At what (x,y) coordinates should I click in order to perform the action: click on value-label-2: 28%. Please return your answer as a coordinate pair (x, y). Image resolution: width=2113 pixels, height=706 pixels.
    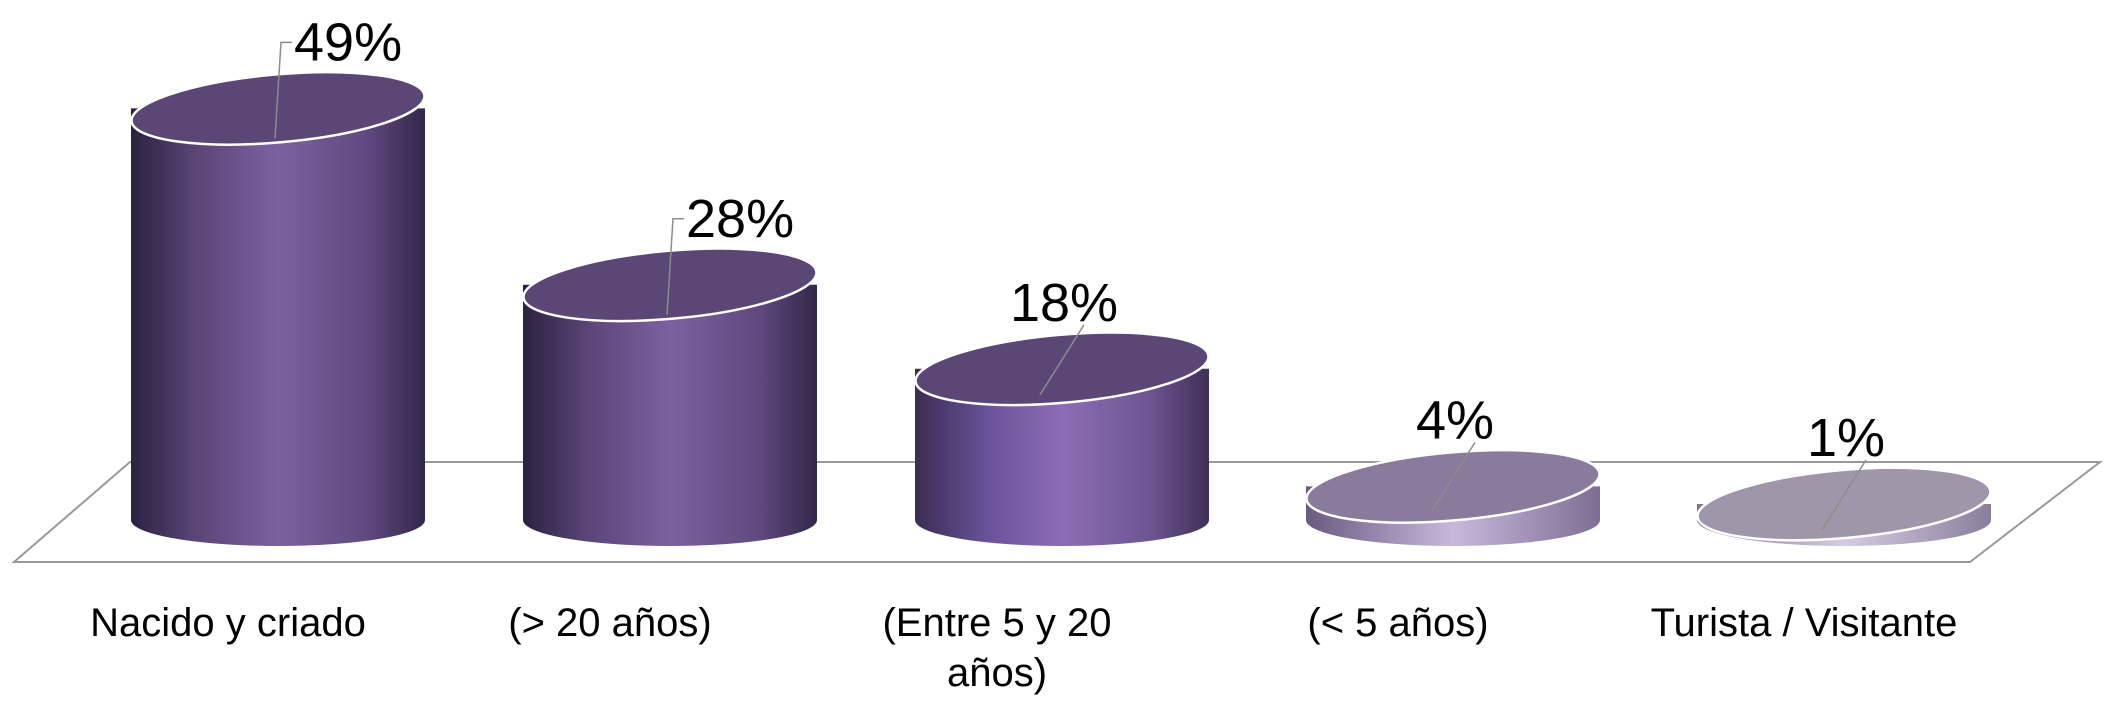
    Looking at the image, I should click on (740, 219).